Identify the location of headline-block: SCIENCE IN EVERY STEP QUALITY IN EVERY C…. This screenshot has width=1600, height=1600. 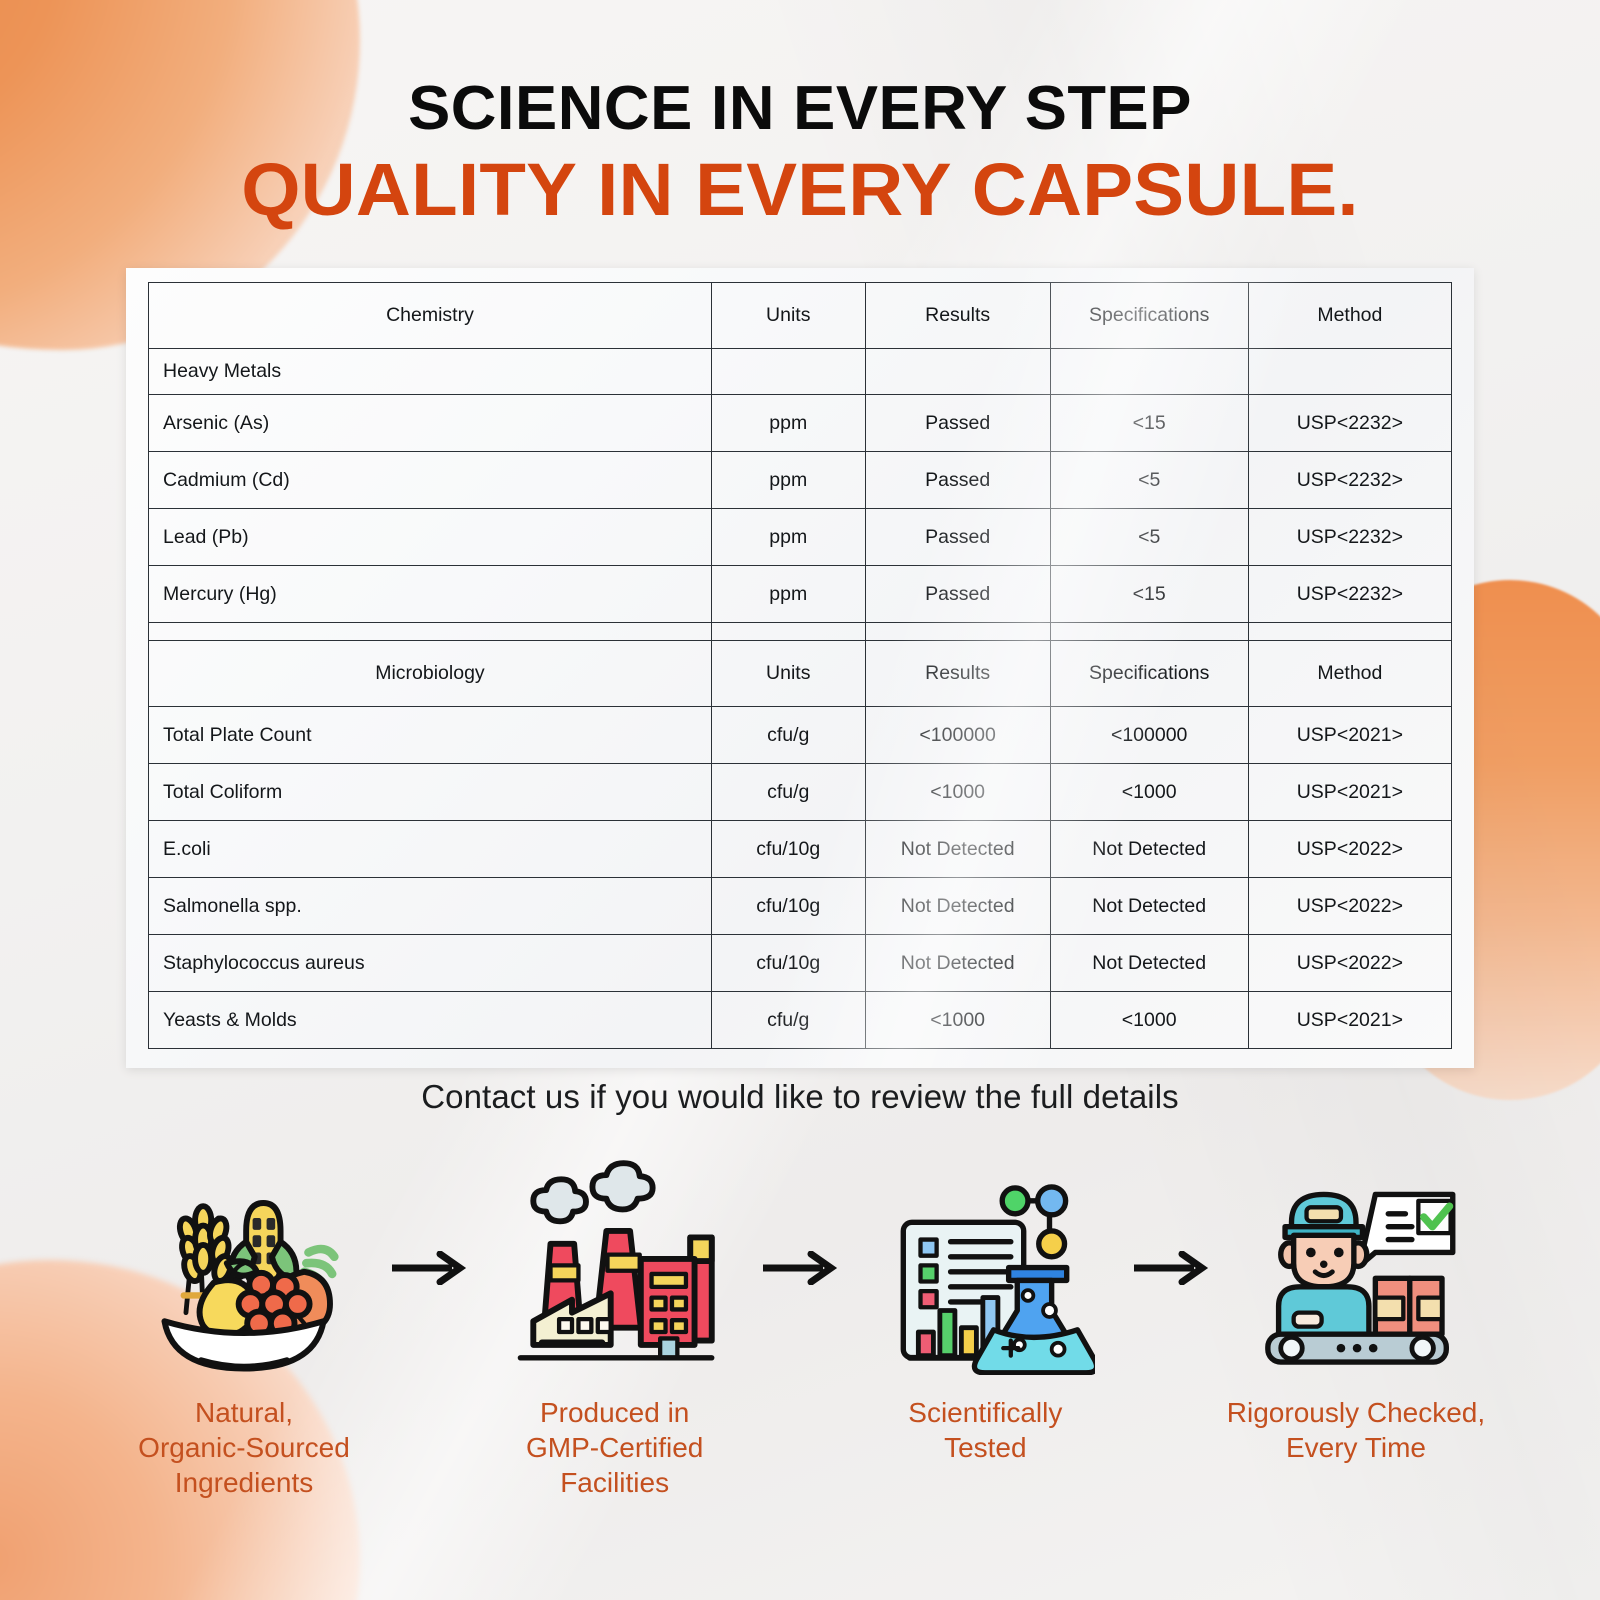
(800, 153).